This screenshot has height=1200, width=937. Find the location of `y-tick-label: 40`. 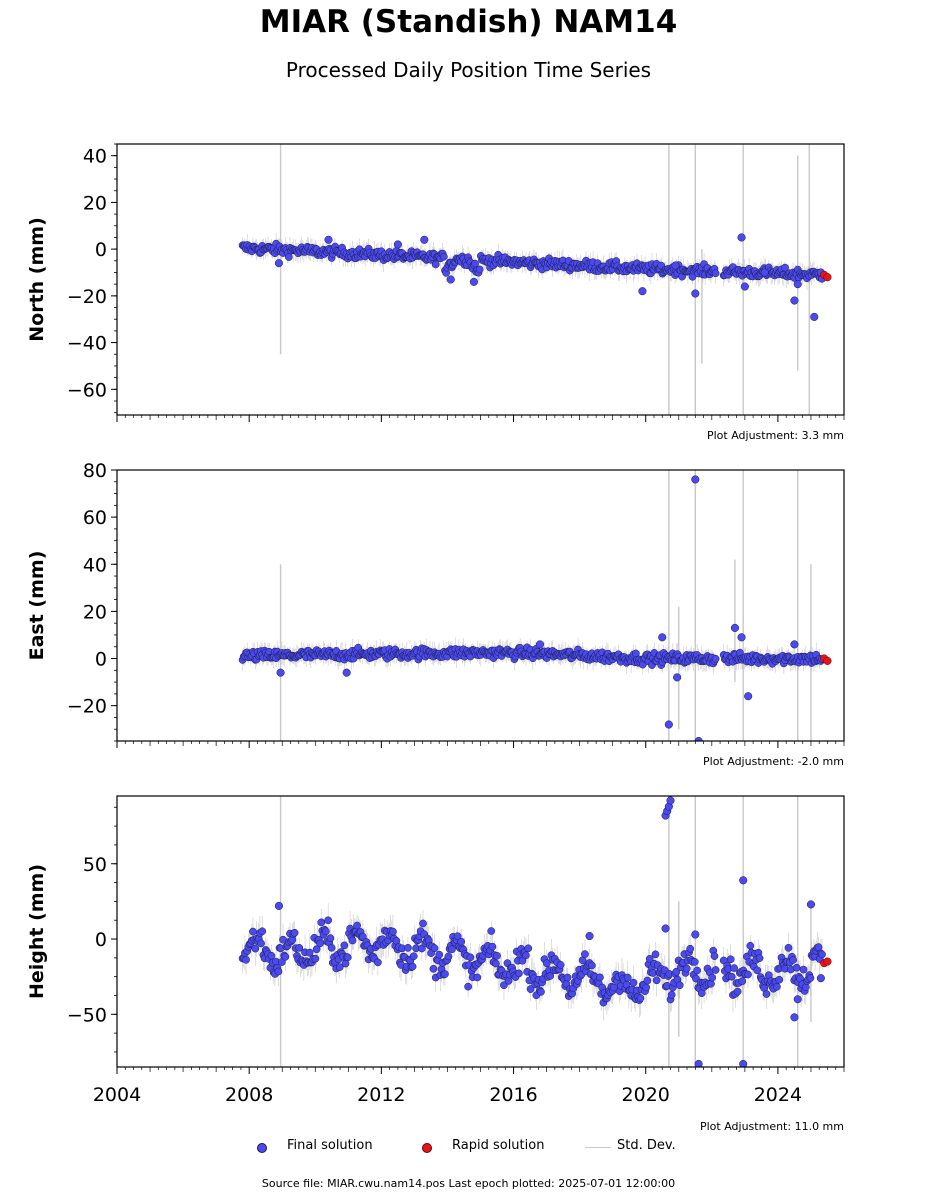

y-tick-label: 40 is located at coordinates (95, 565).